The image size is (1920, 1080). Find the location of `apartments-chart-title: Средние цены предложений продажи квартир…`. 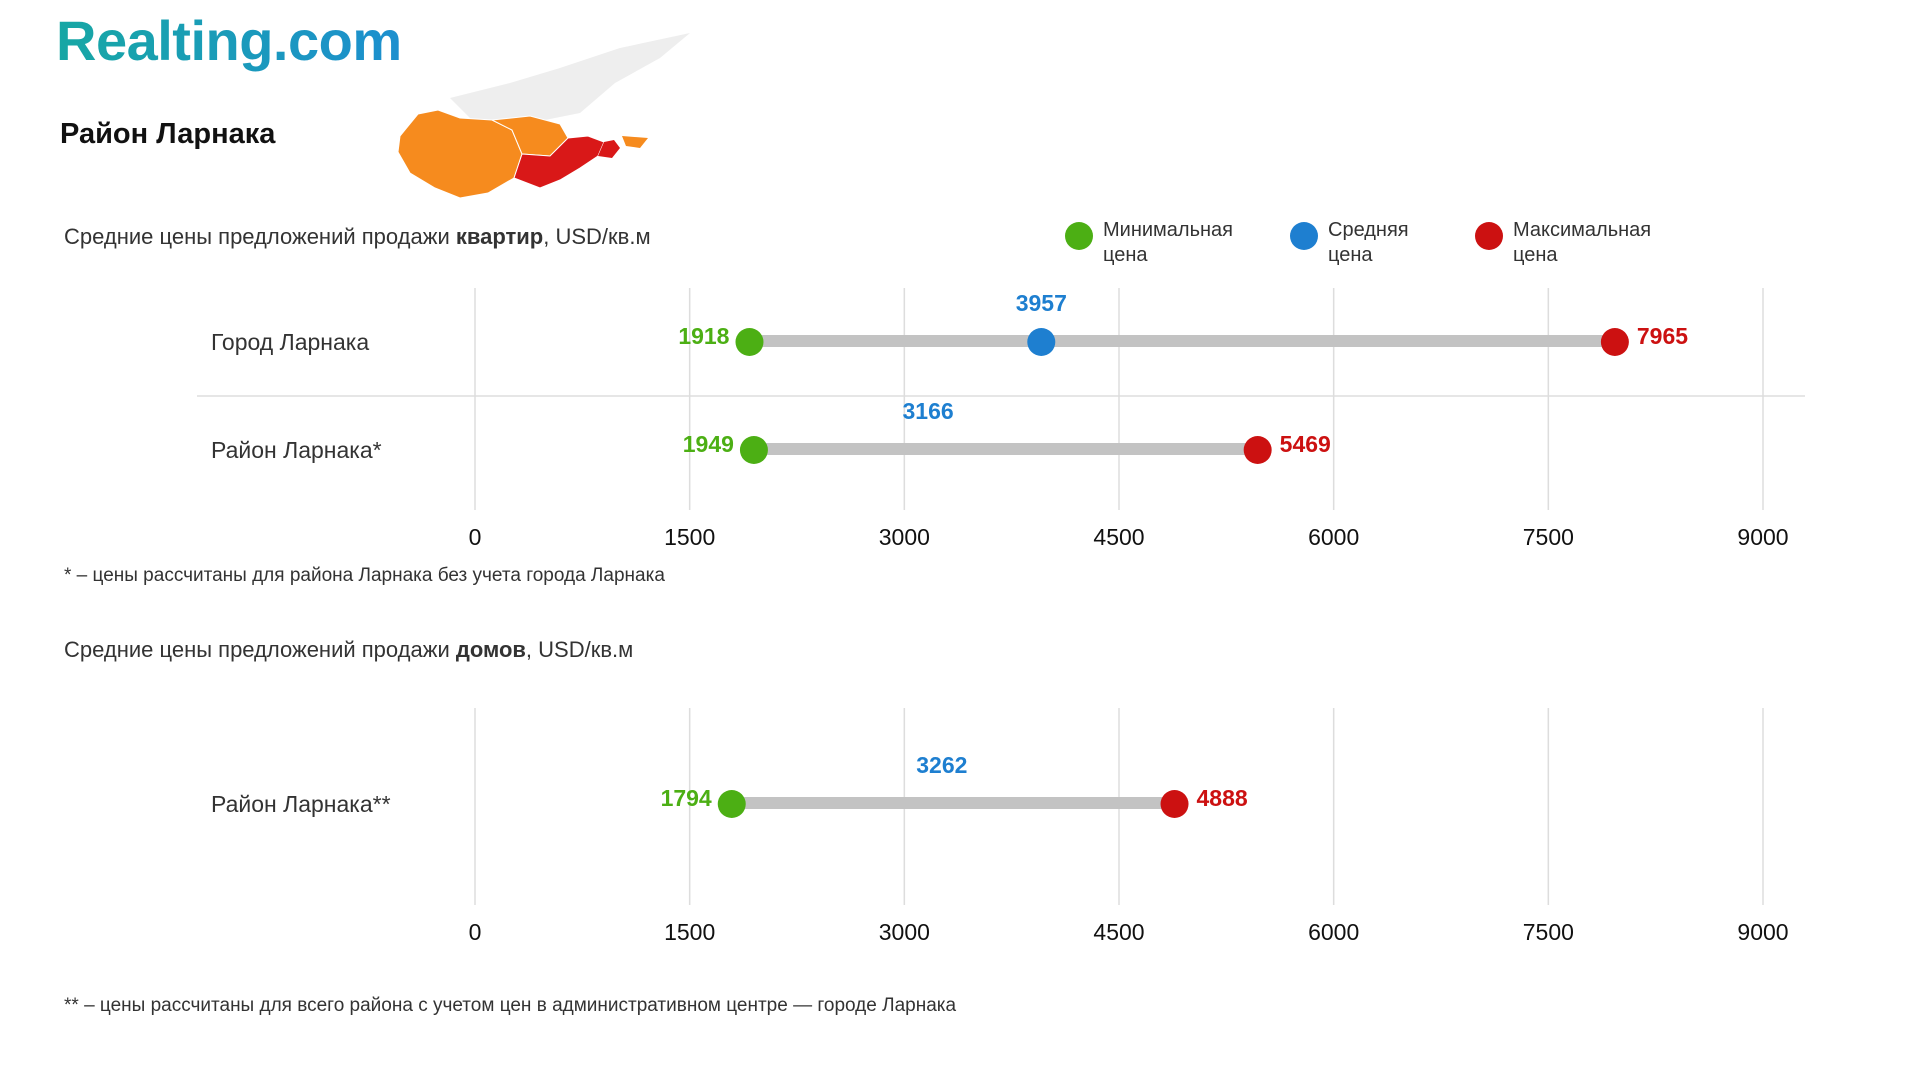

apartments-chart-title: Средние цены предложений продажи квартир… is located at coordinates (357, 236).